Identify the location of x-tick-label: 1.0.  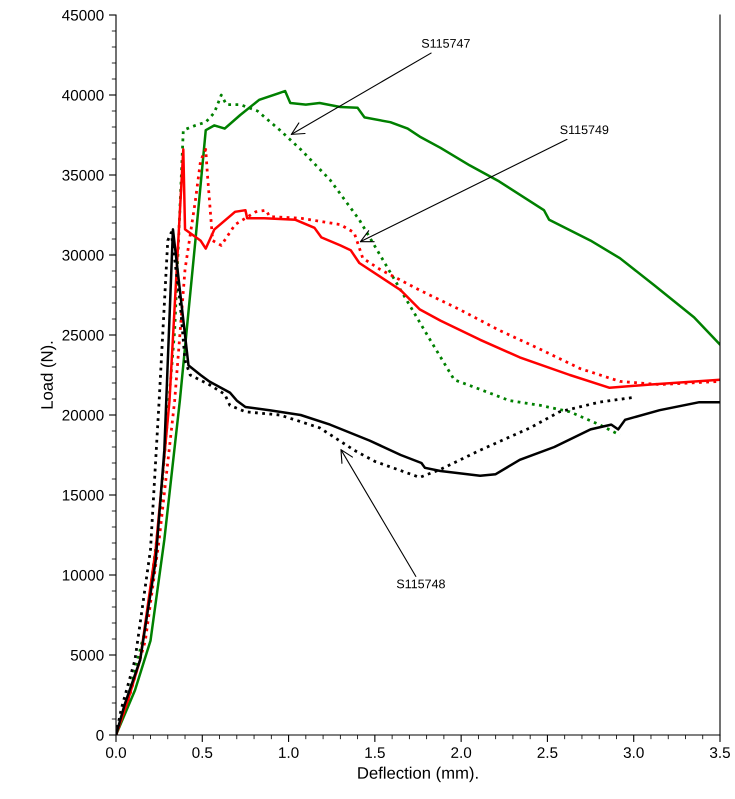
(289, 752).